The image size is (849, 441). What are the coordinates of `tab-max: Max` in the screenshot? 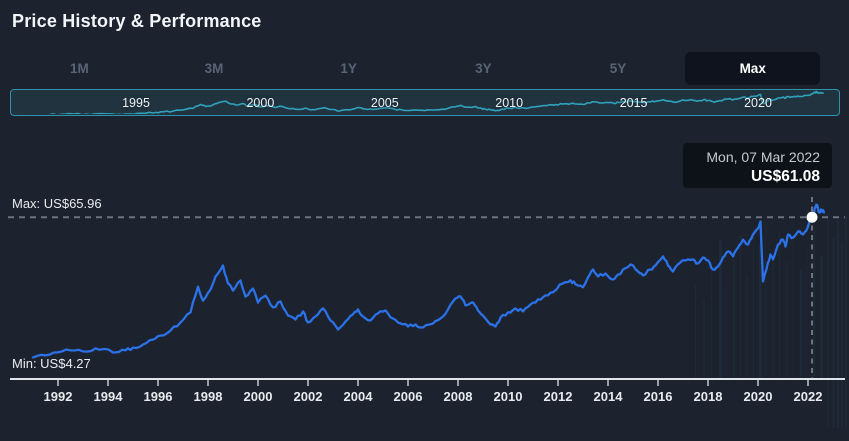 It's located at (753, 68).